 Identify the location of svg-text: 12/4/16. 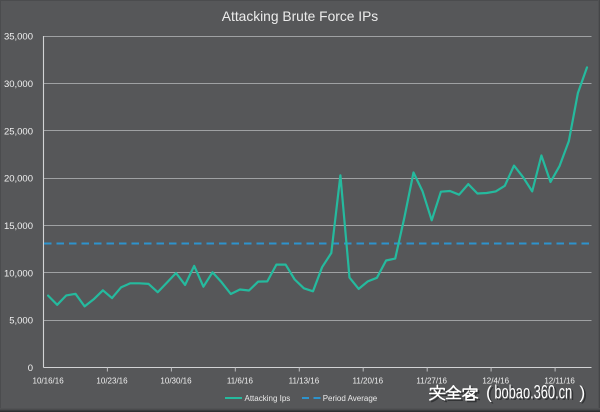
(495, 381).